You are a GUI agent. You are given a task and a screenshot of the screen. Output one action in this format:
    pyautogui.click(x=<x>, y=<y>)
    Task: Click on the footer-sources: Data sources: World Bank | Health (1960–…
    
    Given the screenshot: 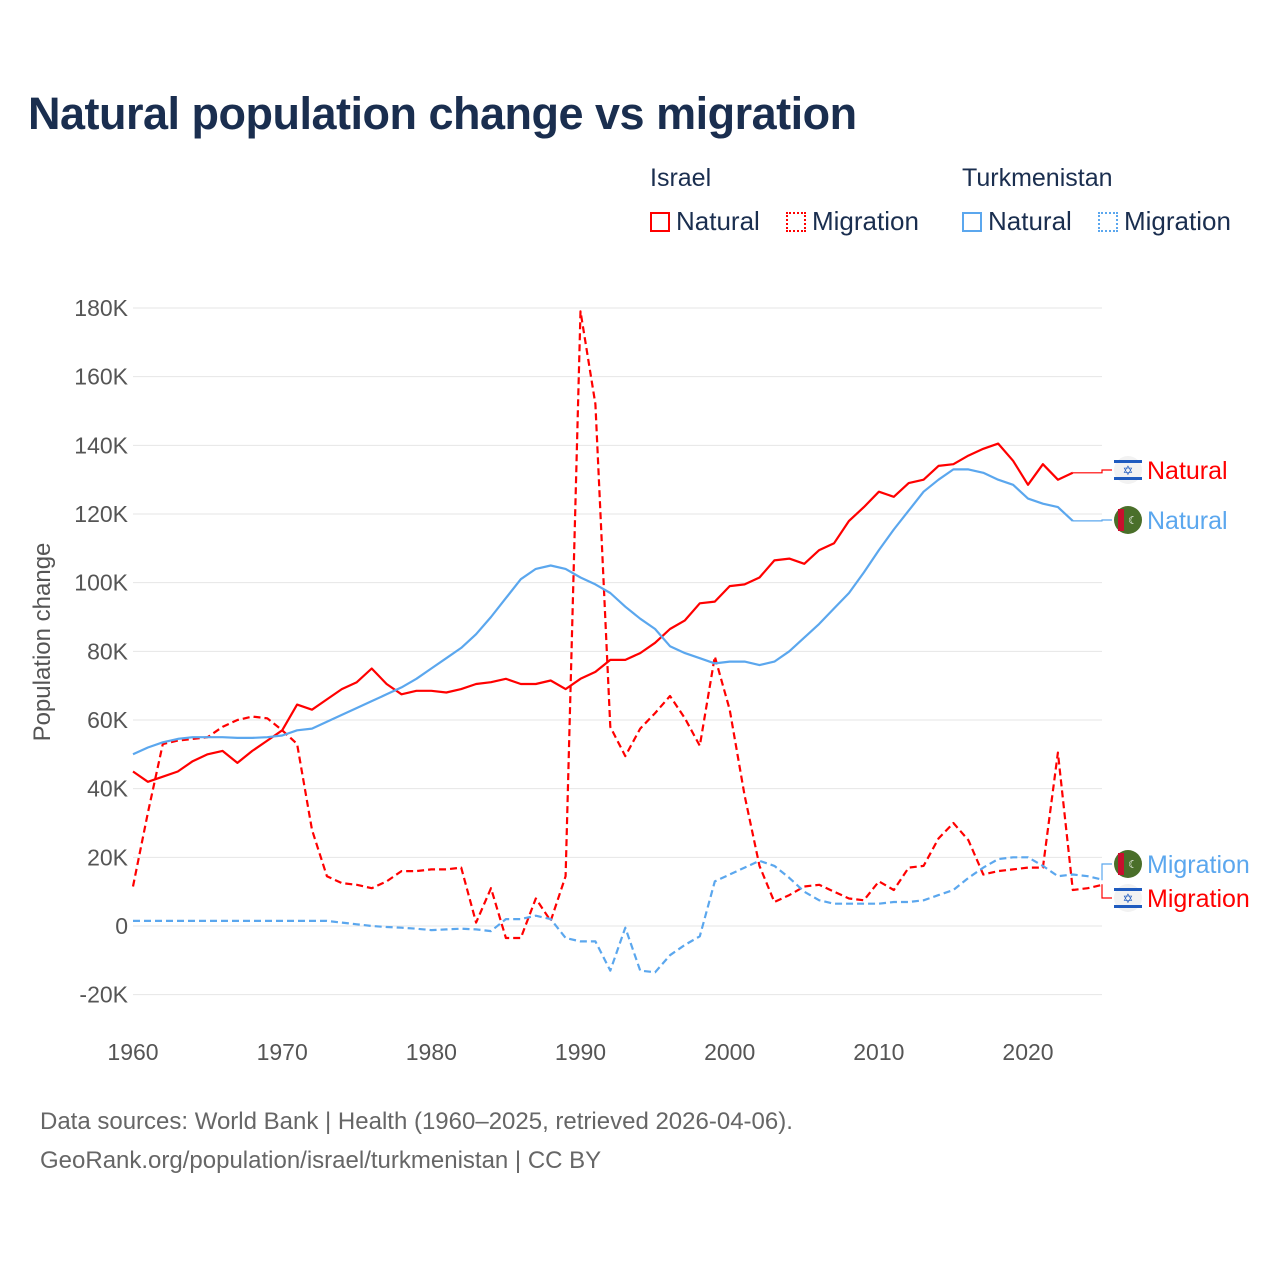 What is the action you would take?
    pyautogui.click(x=416, y=1121)
    